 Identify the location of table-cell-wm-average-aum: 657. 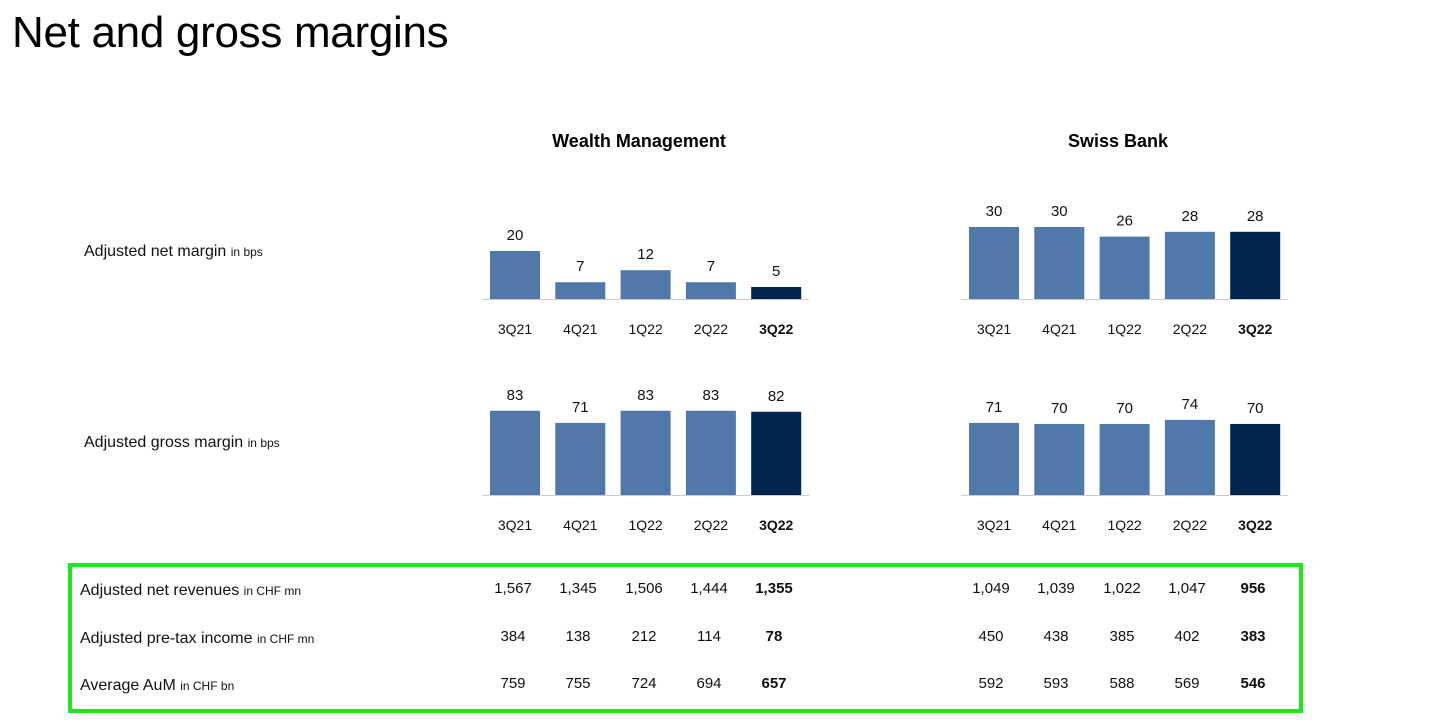
(774, 683).